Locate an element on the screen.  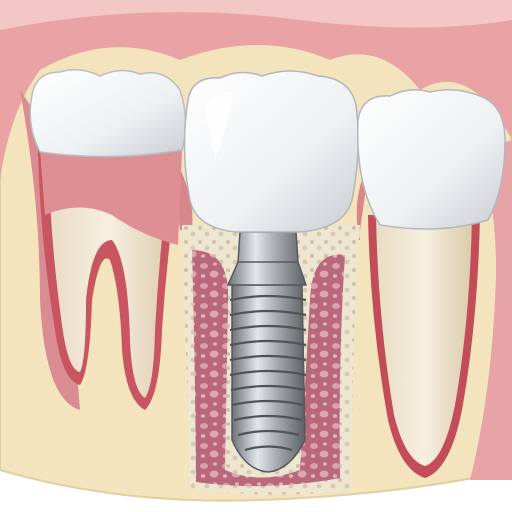
implant-abutment is located at coordinates (267, 258).